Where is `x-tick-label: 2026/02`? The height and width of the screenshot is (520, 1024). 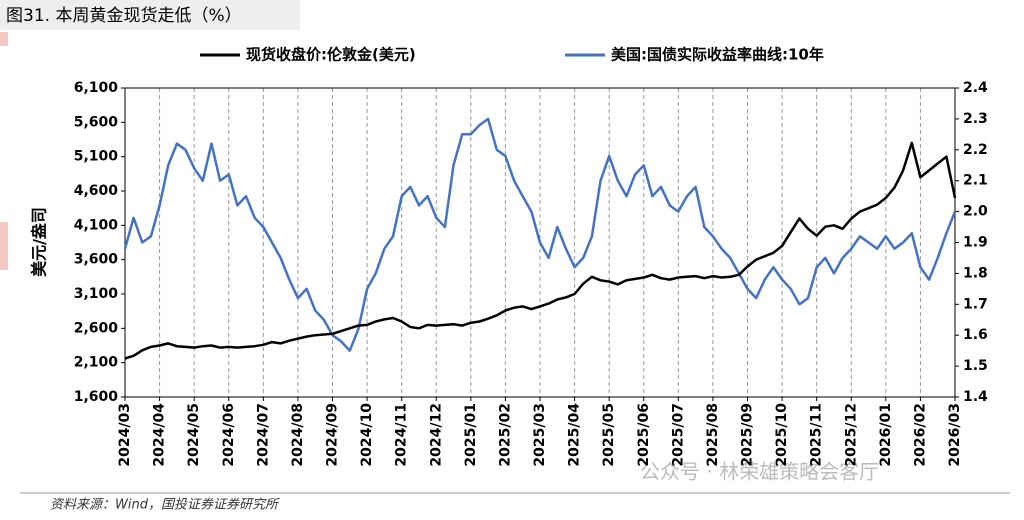 x-tick-label: 2026/02 is located at coordinates (920, 435).